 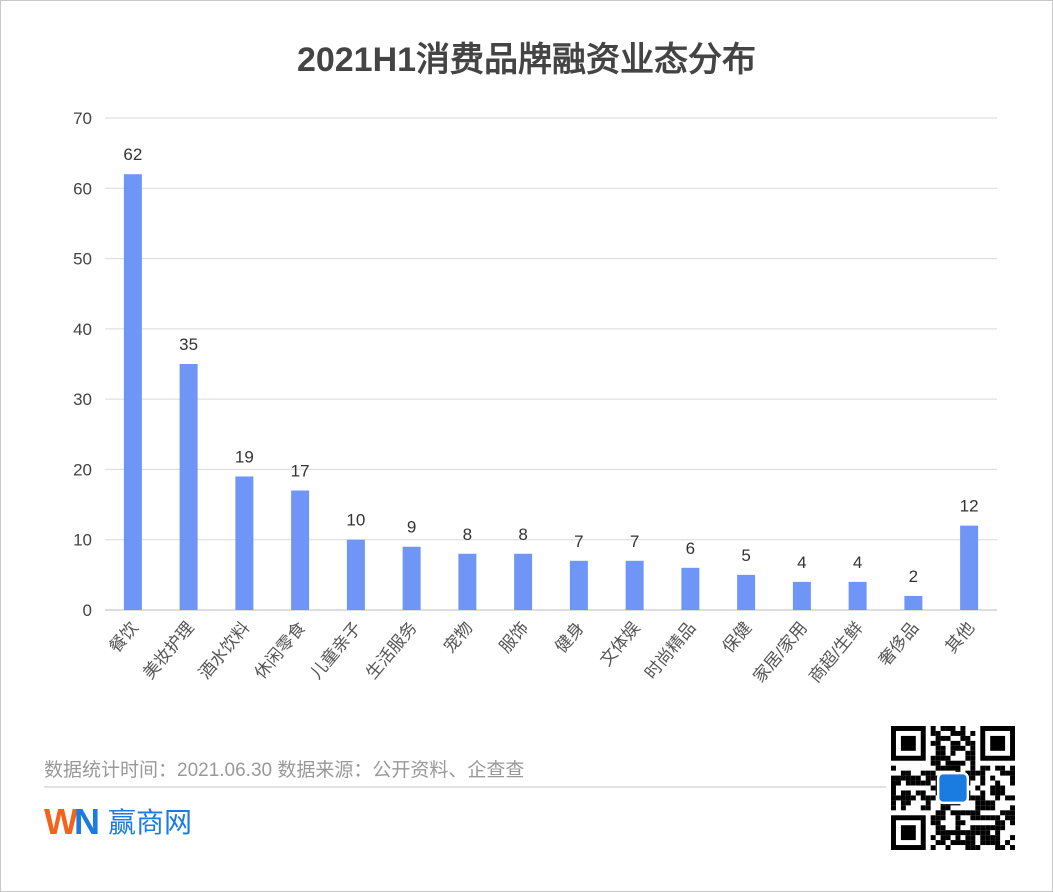 What do you see at coordinates (86, 821) in the screenshot?
I see `logo-mark-n: N` at bounding box center [86, 821].